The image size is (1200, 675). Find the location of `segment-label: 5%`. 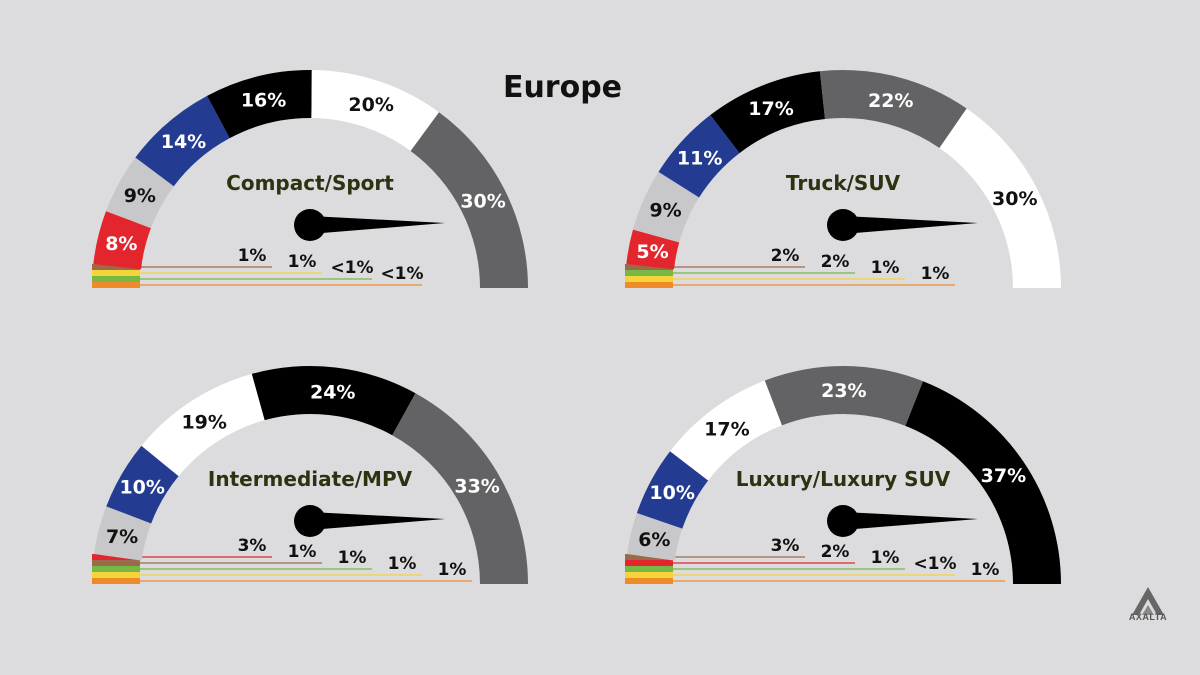

segment-label: 5% is located at coordinates (652, 252).